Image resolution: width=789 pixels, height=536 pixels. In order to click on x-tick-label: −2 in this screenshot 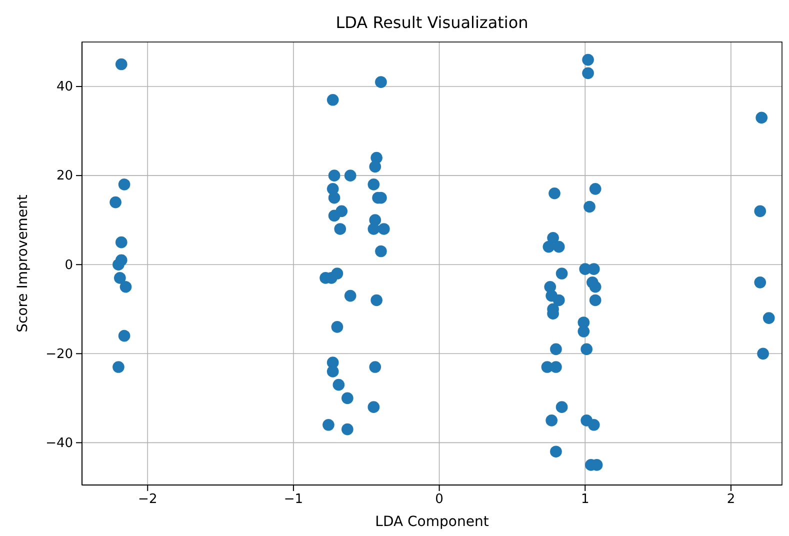, I will do `click(148, 500)`.